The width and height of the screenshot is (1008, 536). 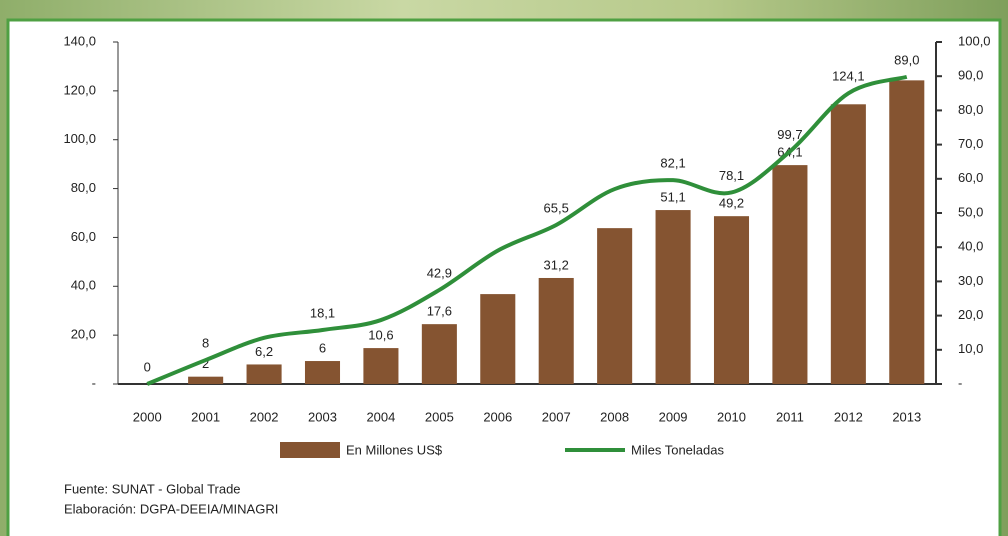 What do you see at coordinates (439, 416) in the screenshot?
I see `x-tick-label: 2005` at bounding box center [439, 416].